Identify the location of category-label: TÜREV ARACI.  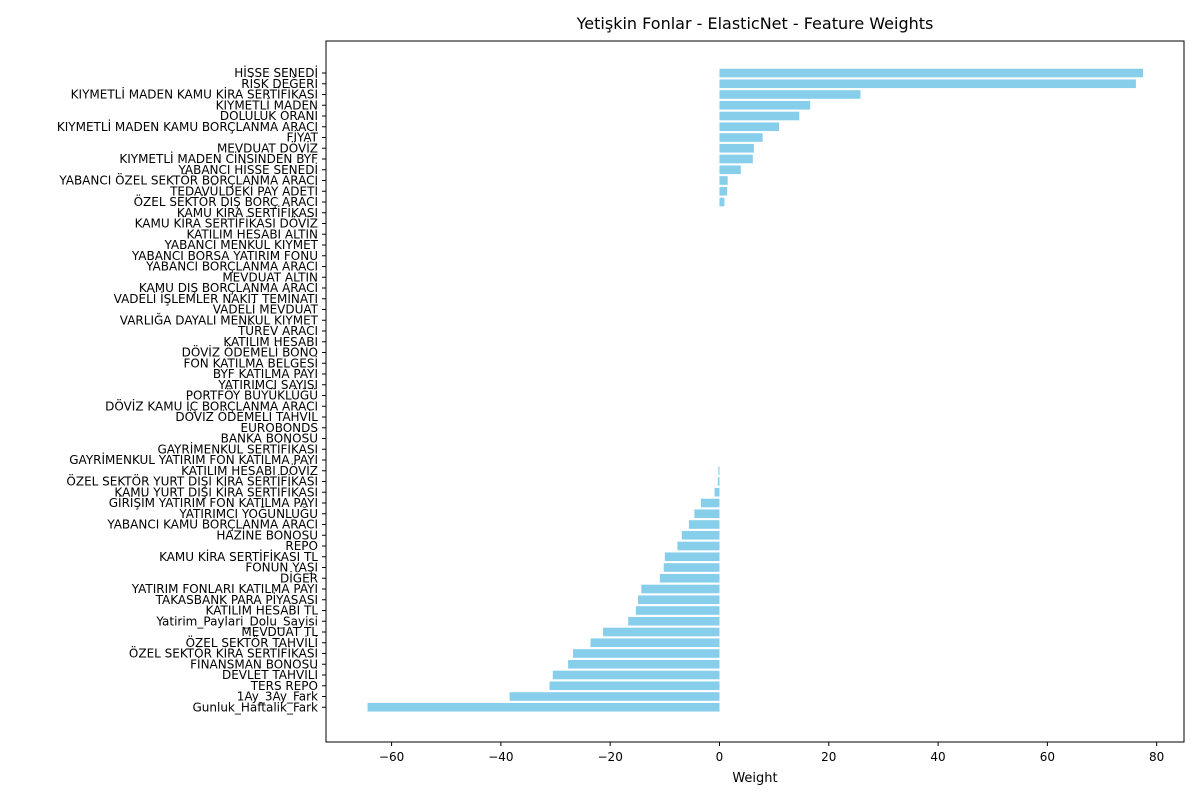
(277, 330).